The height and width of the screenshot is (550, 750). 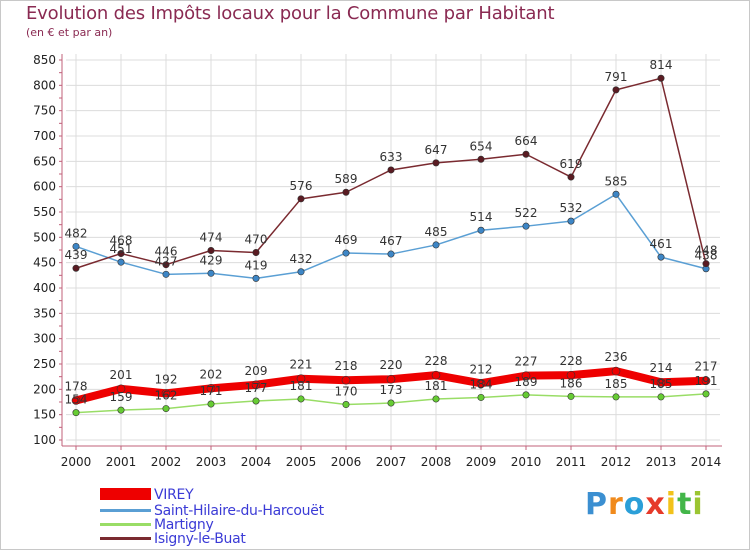 I want to click on data-label: 438, so click(x=706, y=256).